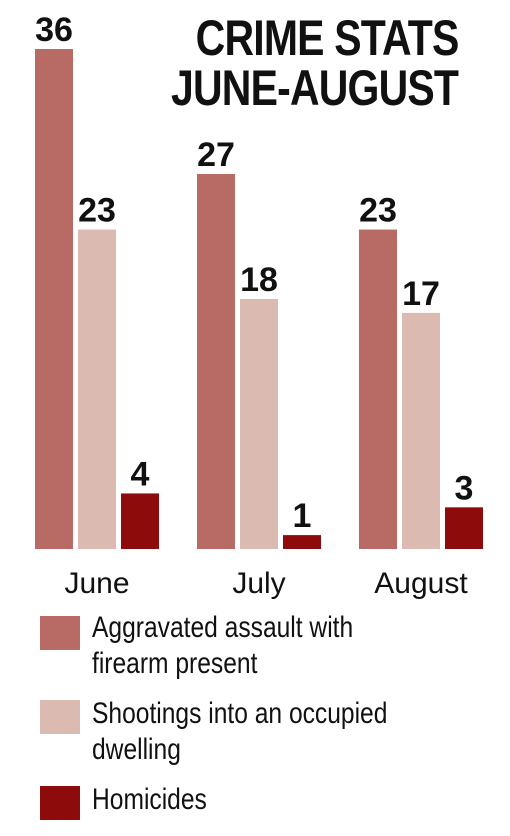 Image resolution: width=510 pixels, height=836 pixels. What do you see at coordinates (327, 38) in the screenshot?
I see `chart-title-line-1: CRIME STATS` at bounding box center [327, 38].